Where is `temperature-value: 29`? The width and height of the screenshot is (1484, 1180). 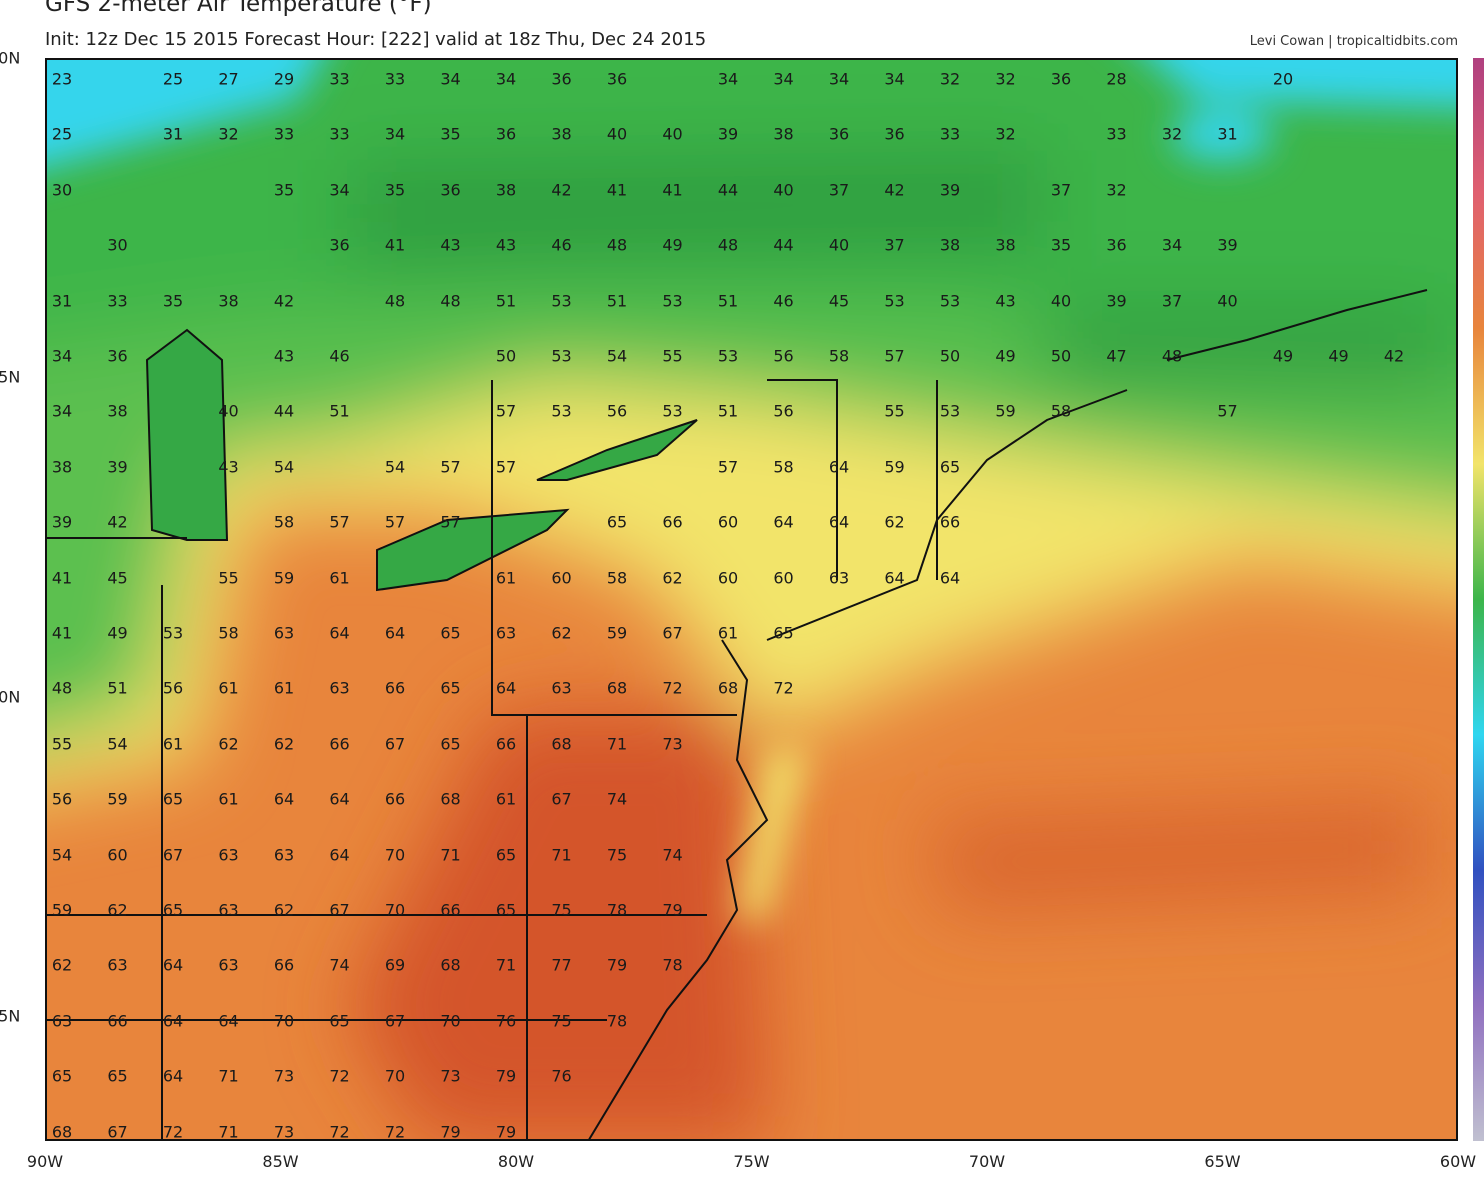 temperature-value: 29 is located at coordinates (284, 79).